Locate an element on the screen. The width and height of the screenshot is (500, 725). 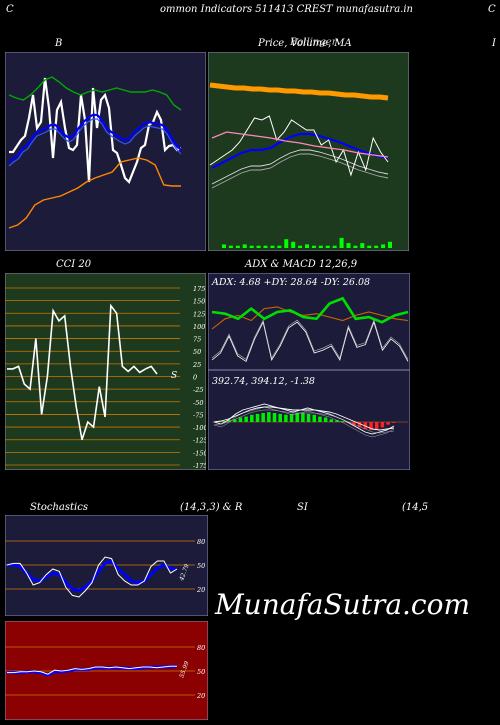
price-ma-grey-lower is located at coordinates (300, 171).